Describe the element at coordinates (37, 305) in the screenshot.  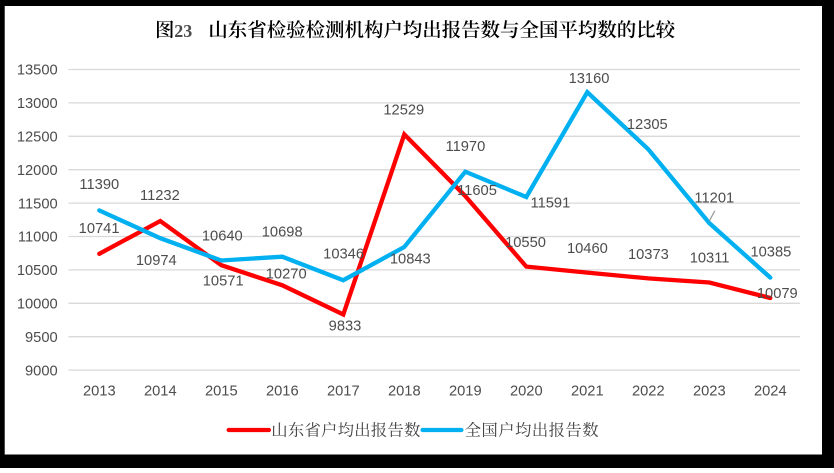
I see `svg-text: 10000` at that location.